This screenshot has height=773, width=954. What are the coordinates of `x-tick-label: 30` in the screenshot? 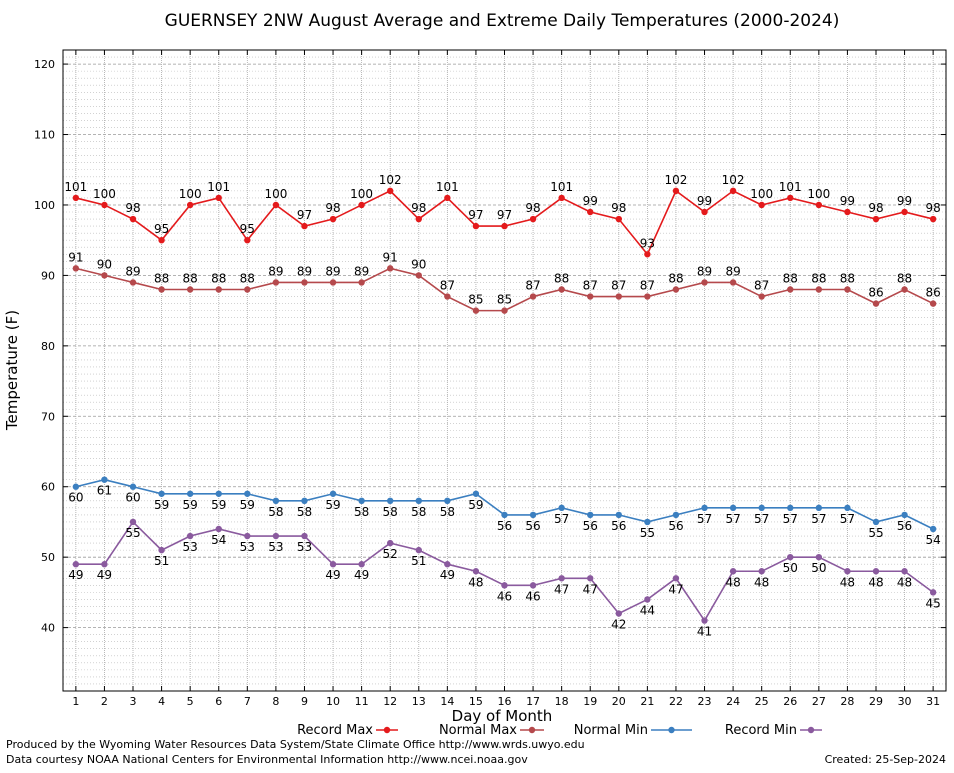 It's located at (905, 701).